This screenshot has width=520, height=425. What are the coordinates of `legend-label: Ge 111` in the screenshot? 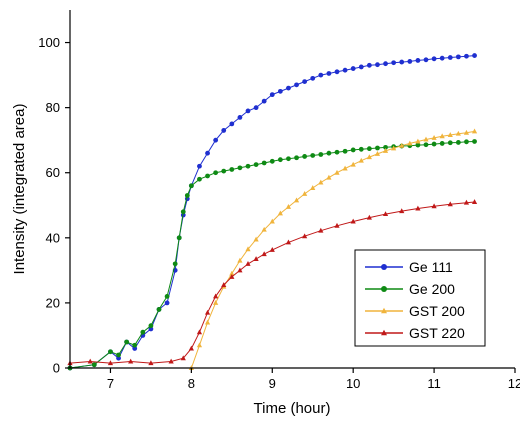 It's located at (431, 267).